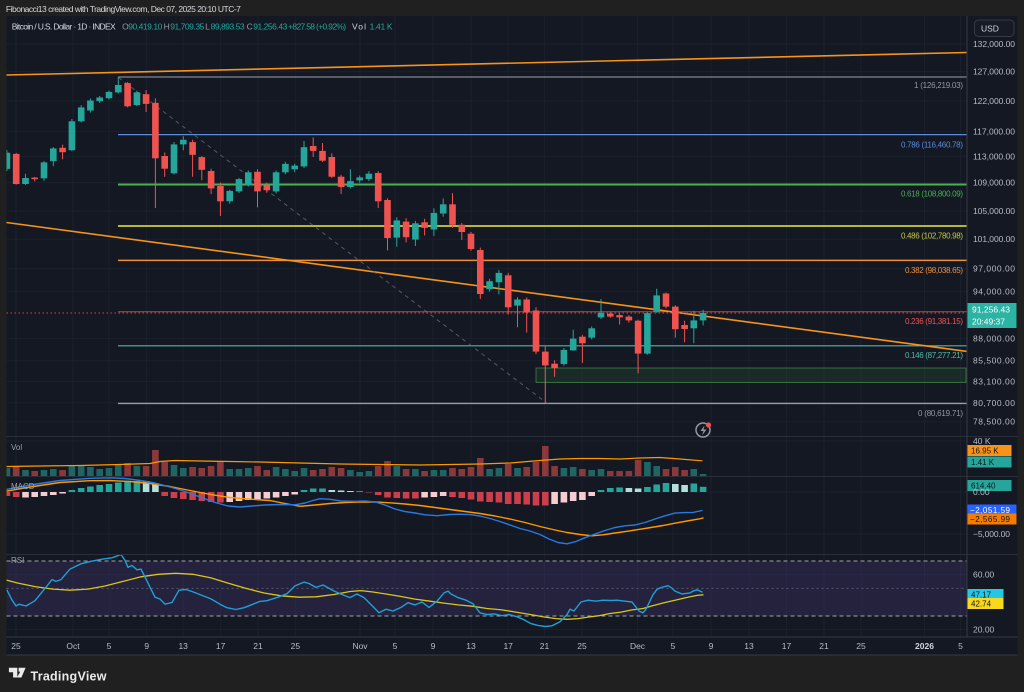 This screenshot has width=1024, height=692. Describe the element at coordinates (994, 101) in the screenshot. I see `svg-text: 122,000.00` at that location.